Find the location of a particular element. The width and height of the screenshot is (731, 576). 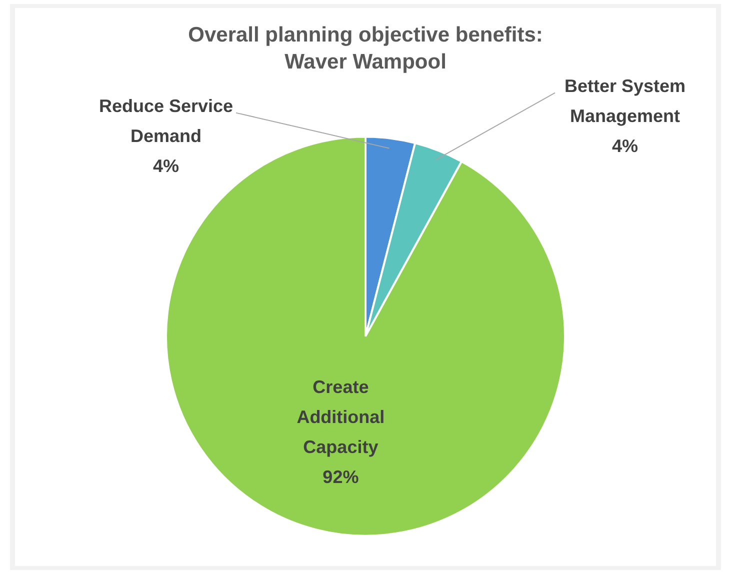

chart-title: Overall planning objective benefits: Waver Wampool is located at coordinates (365, 48).